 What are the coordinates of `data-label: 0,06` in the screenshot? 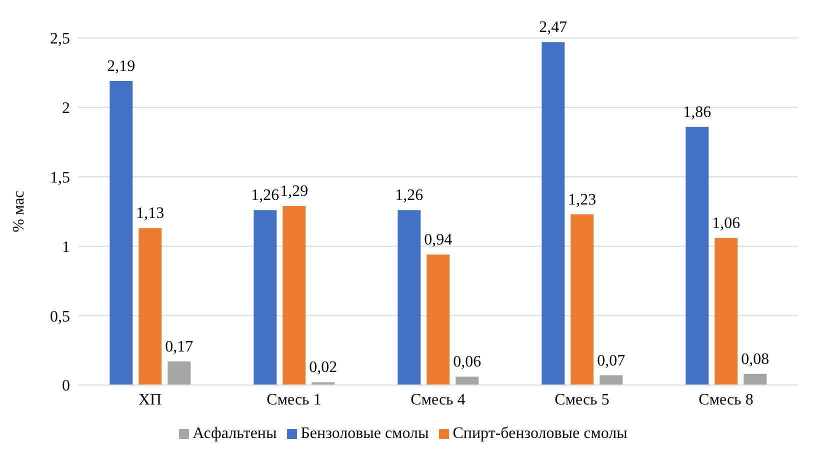 It's located at (467, 362).